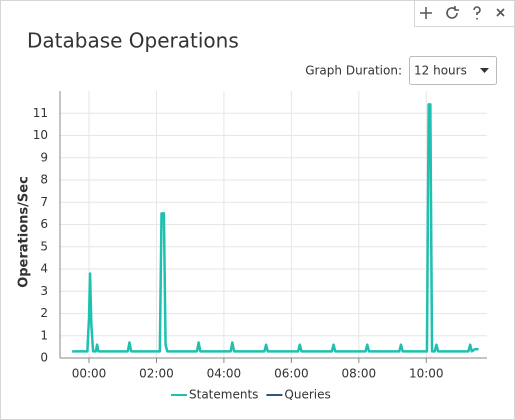 The image size is (515, 420). What do you see at coordinates (44, 313) in the screenshot?
I see `y-tick-label: 2` at bounding box center [44, 313].